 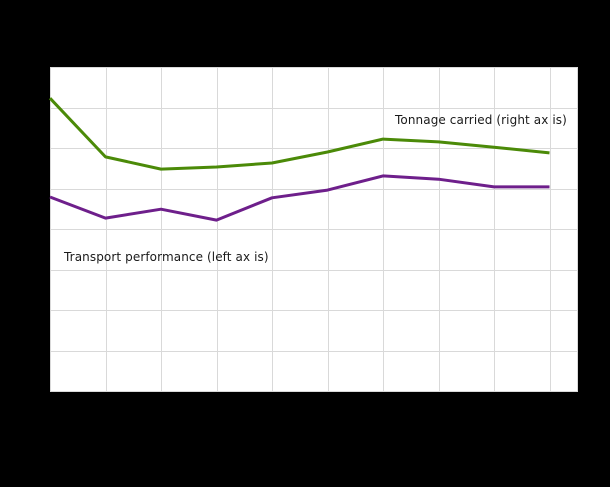 What do you see at coordinates (166, 257) in the screenshot?
I see `transport-annotation: Transport performance (left ax is)` at bounding box center [166, 257].